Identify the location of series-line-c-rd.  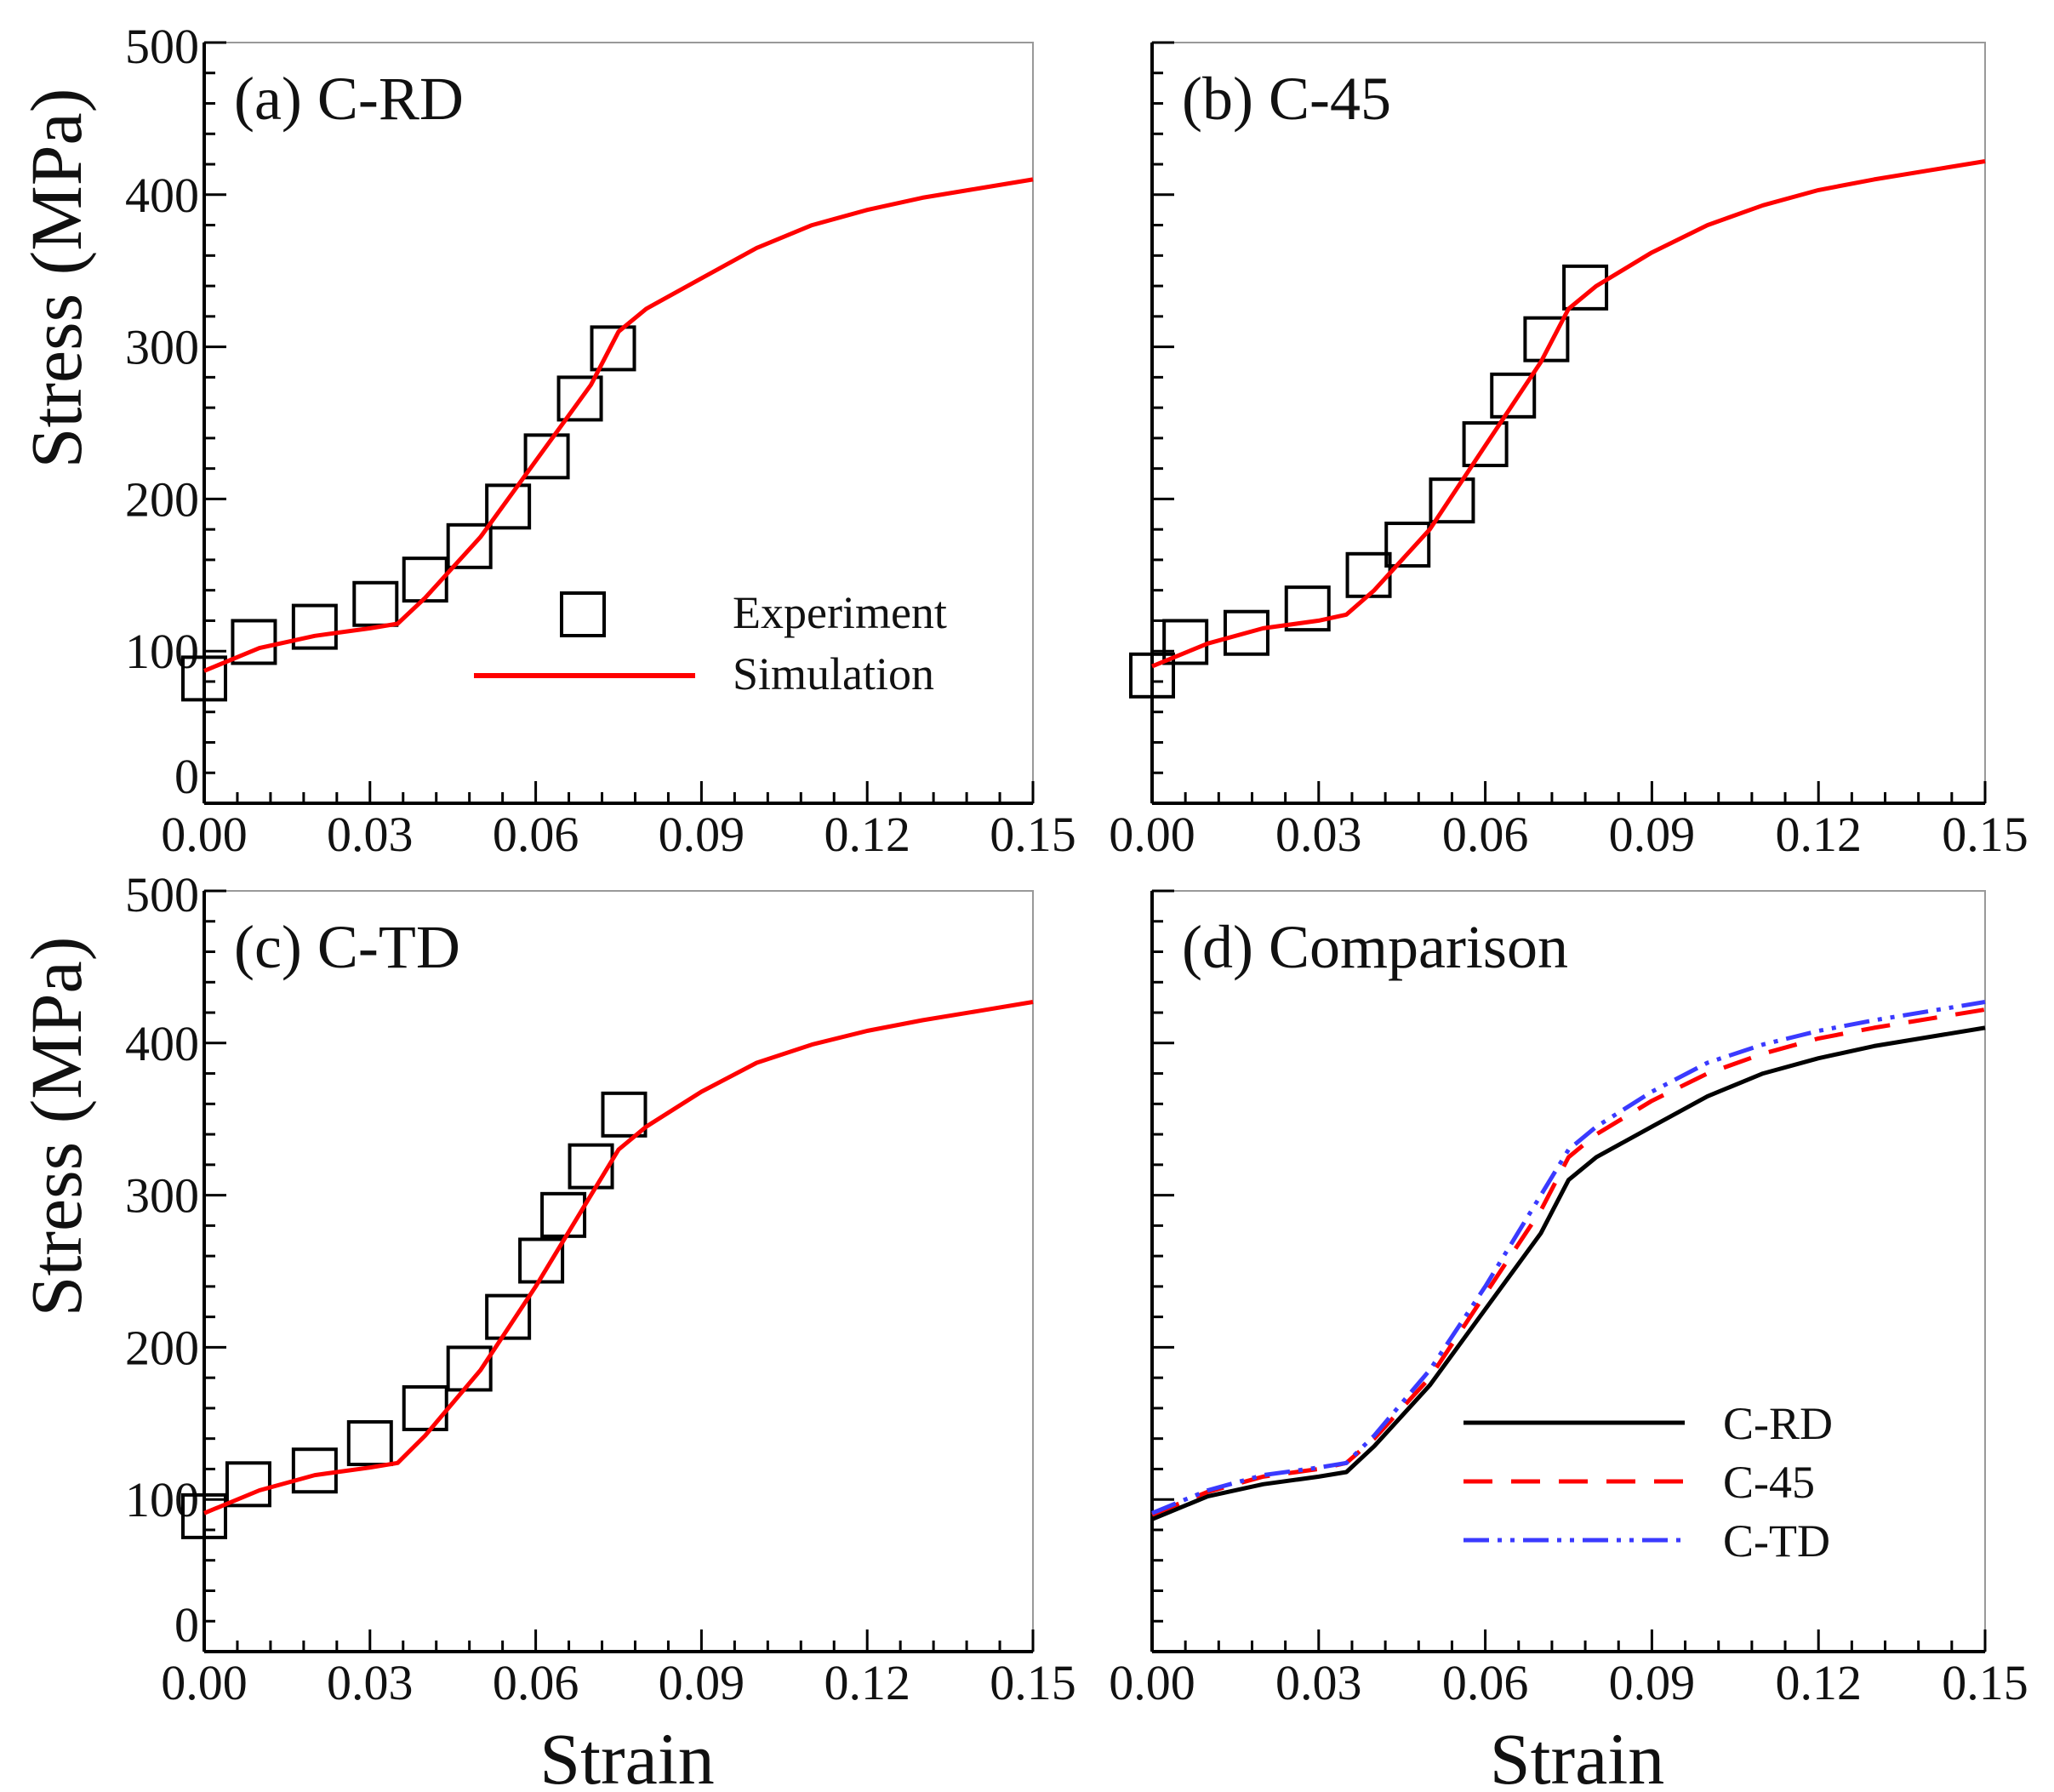
(1569, 1273).